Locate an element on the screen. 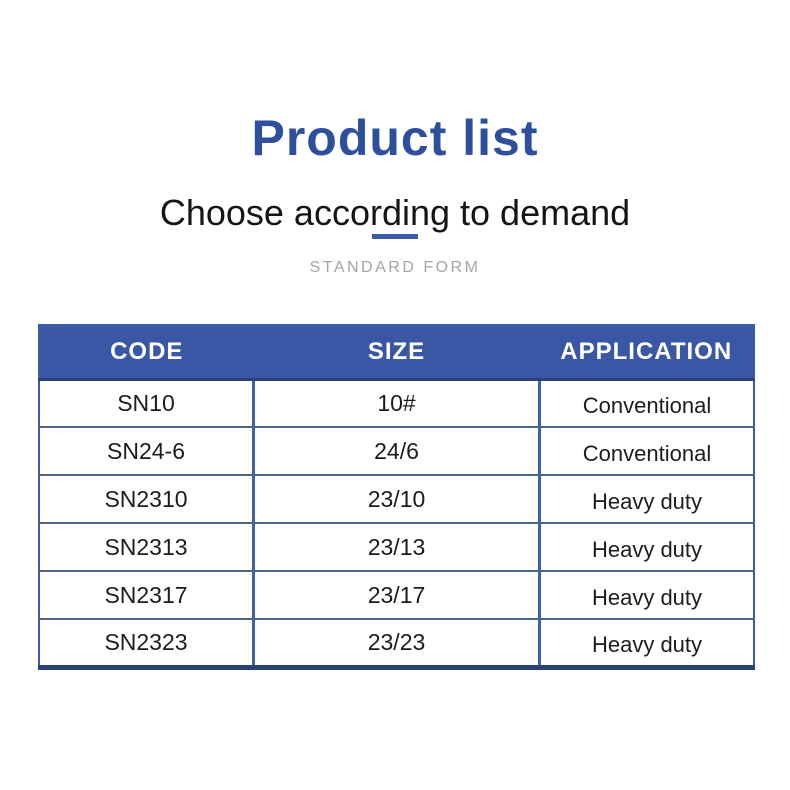 This screenshot has height=790, width=790. column-header-code: CODE is located at coordinates (146, 353).